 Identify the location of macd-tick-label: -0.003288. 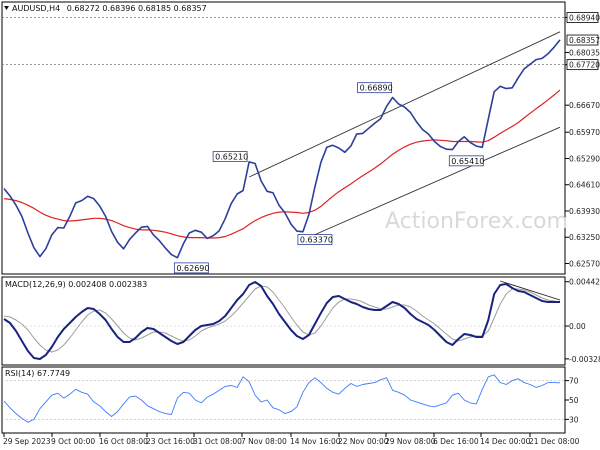
(584, 359).